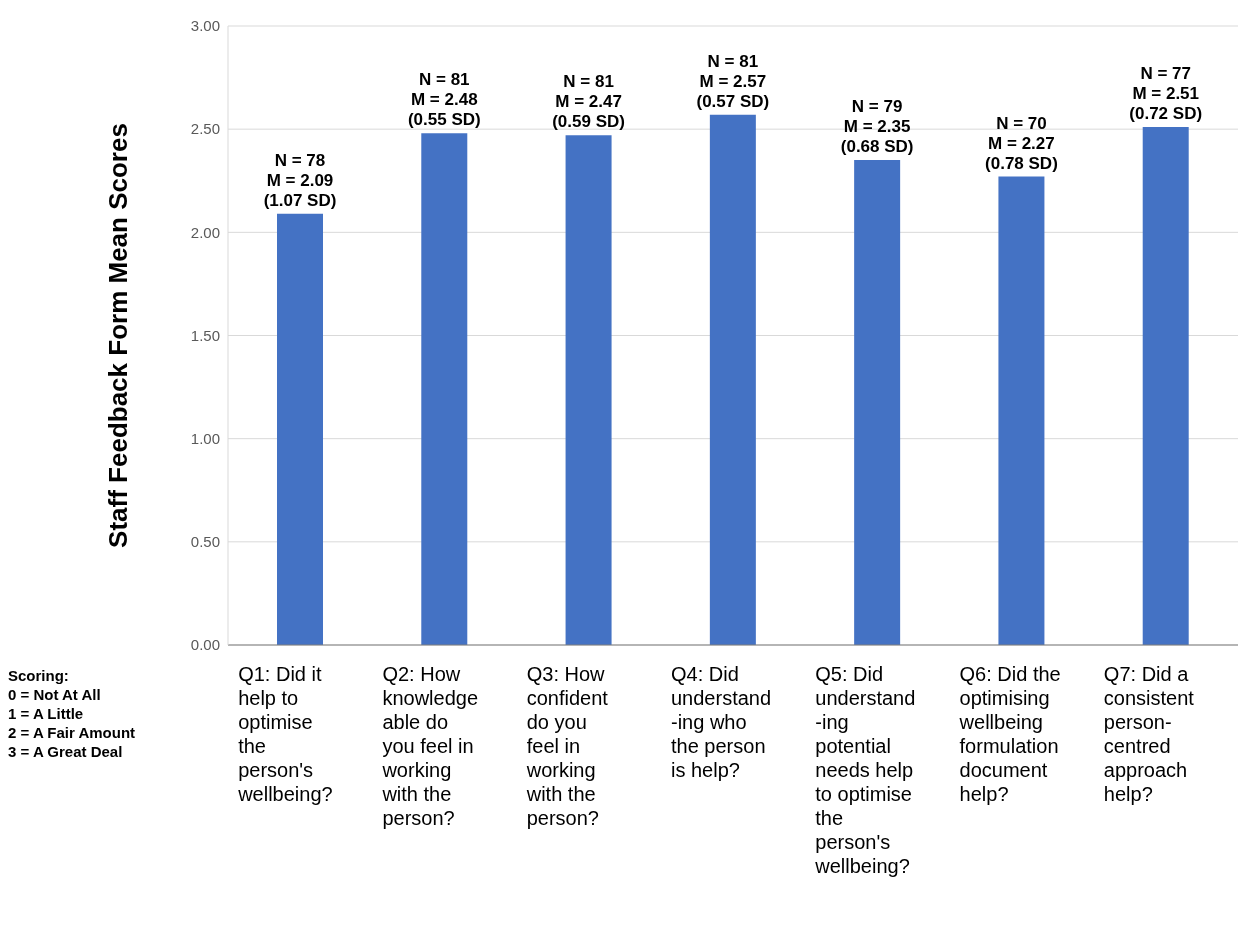 The image size is (1256, 944). Describe the element at coordinates (1009, 734) in the screenshot. I see `x-tick-label: Q6: Did the optimising wellbeing formulation document help?` at that location.